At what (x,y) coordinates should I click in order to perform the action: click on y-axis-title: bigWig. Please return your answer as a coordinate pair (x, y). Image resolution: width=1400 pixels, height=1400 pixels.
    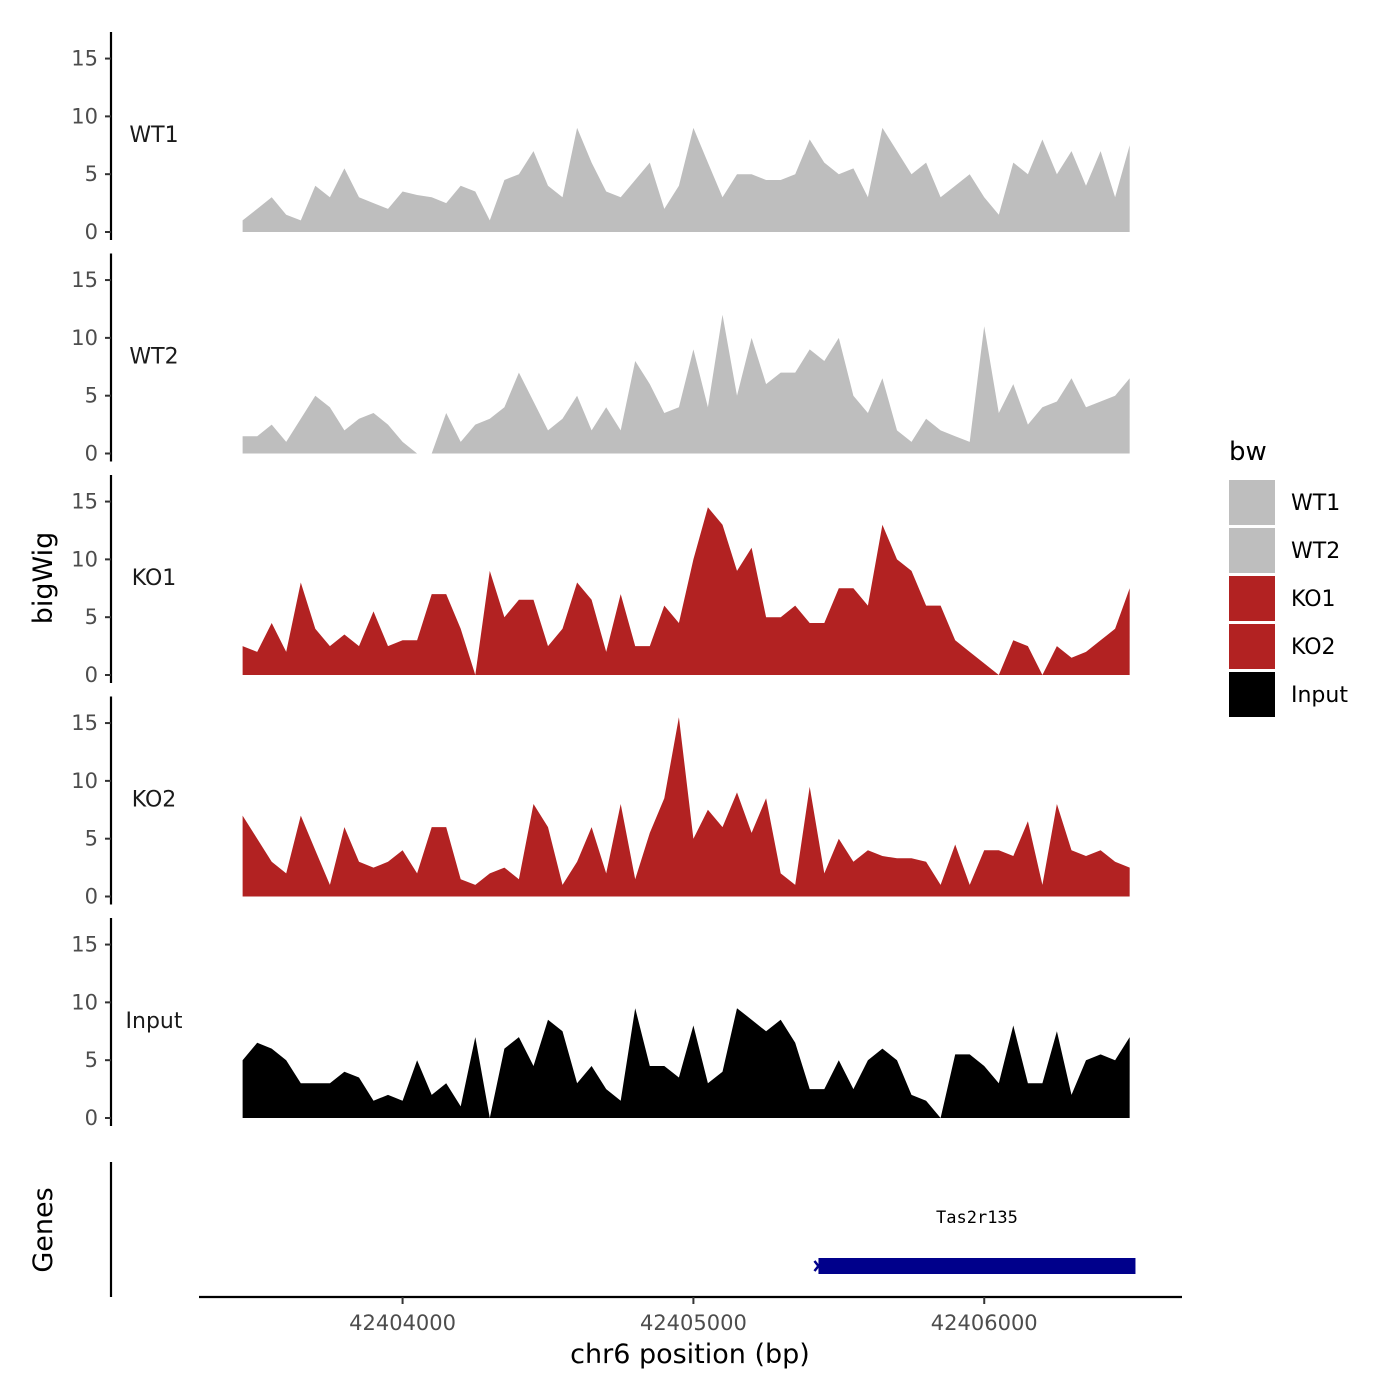
    Looking at the image, I should click on (43, 578).